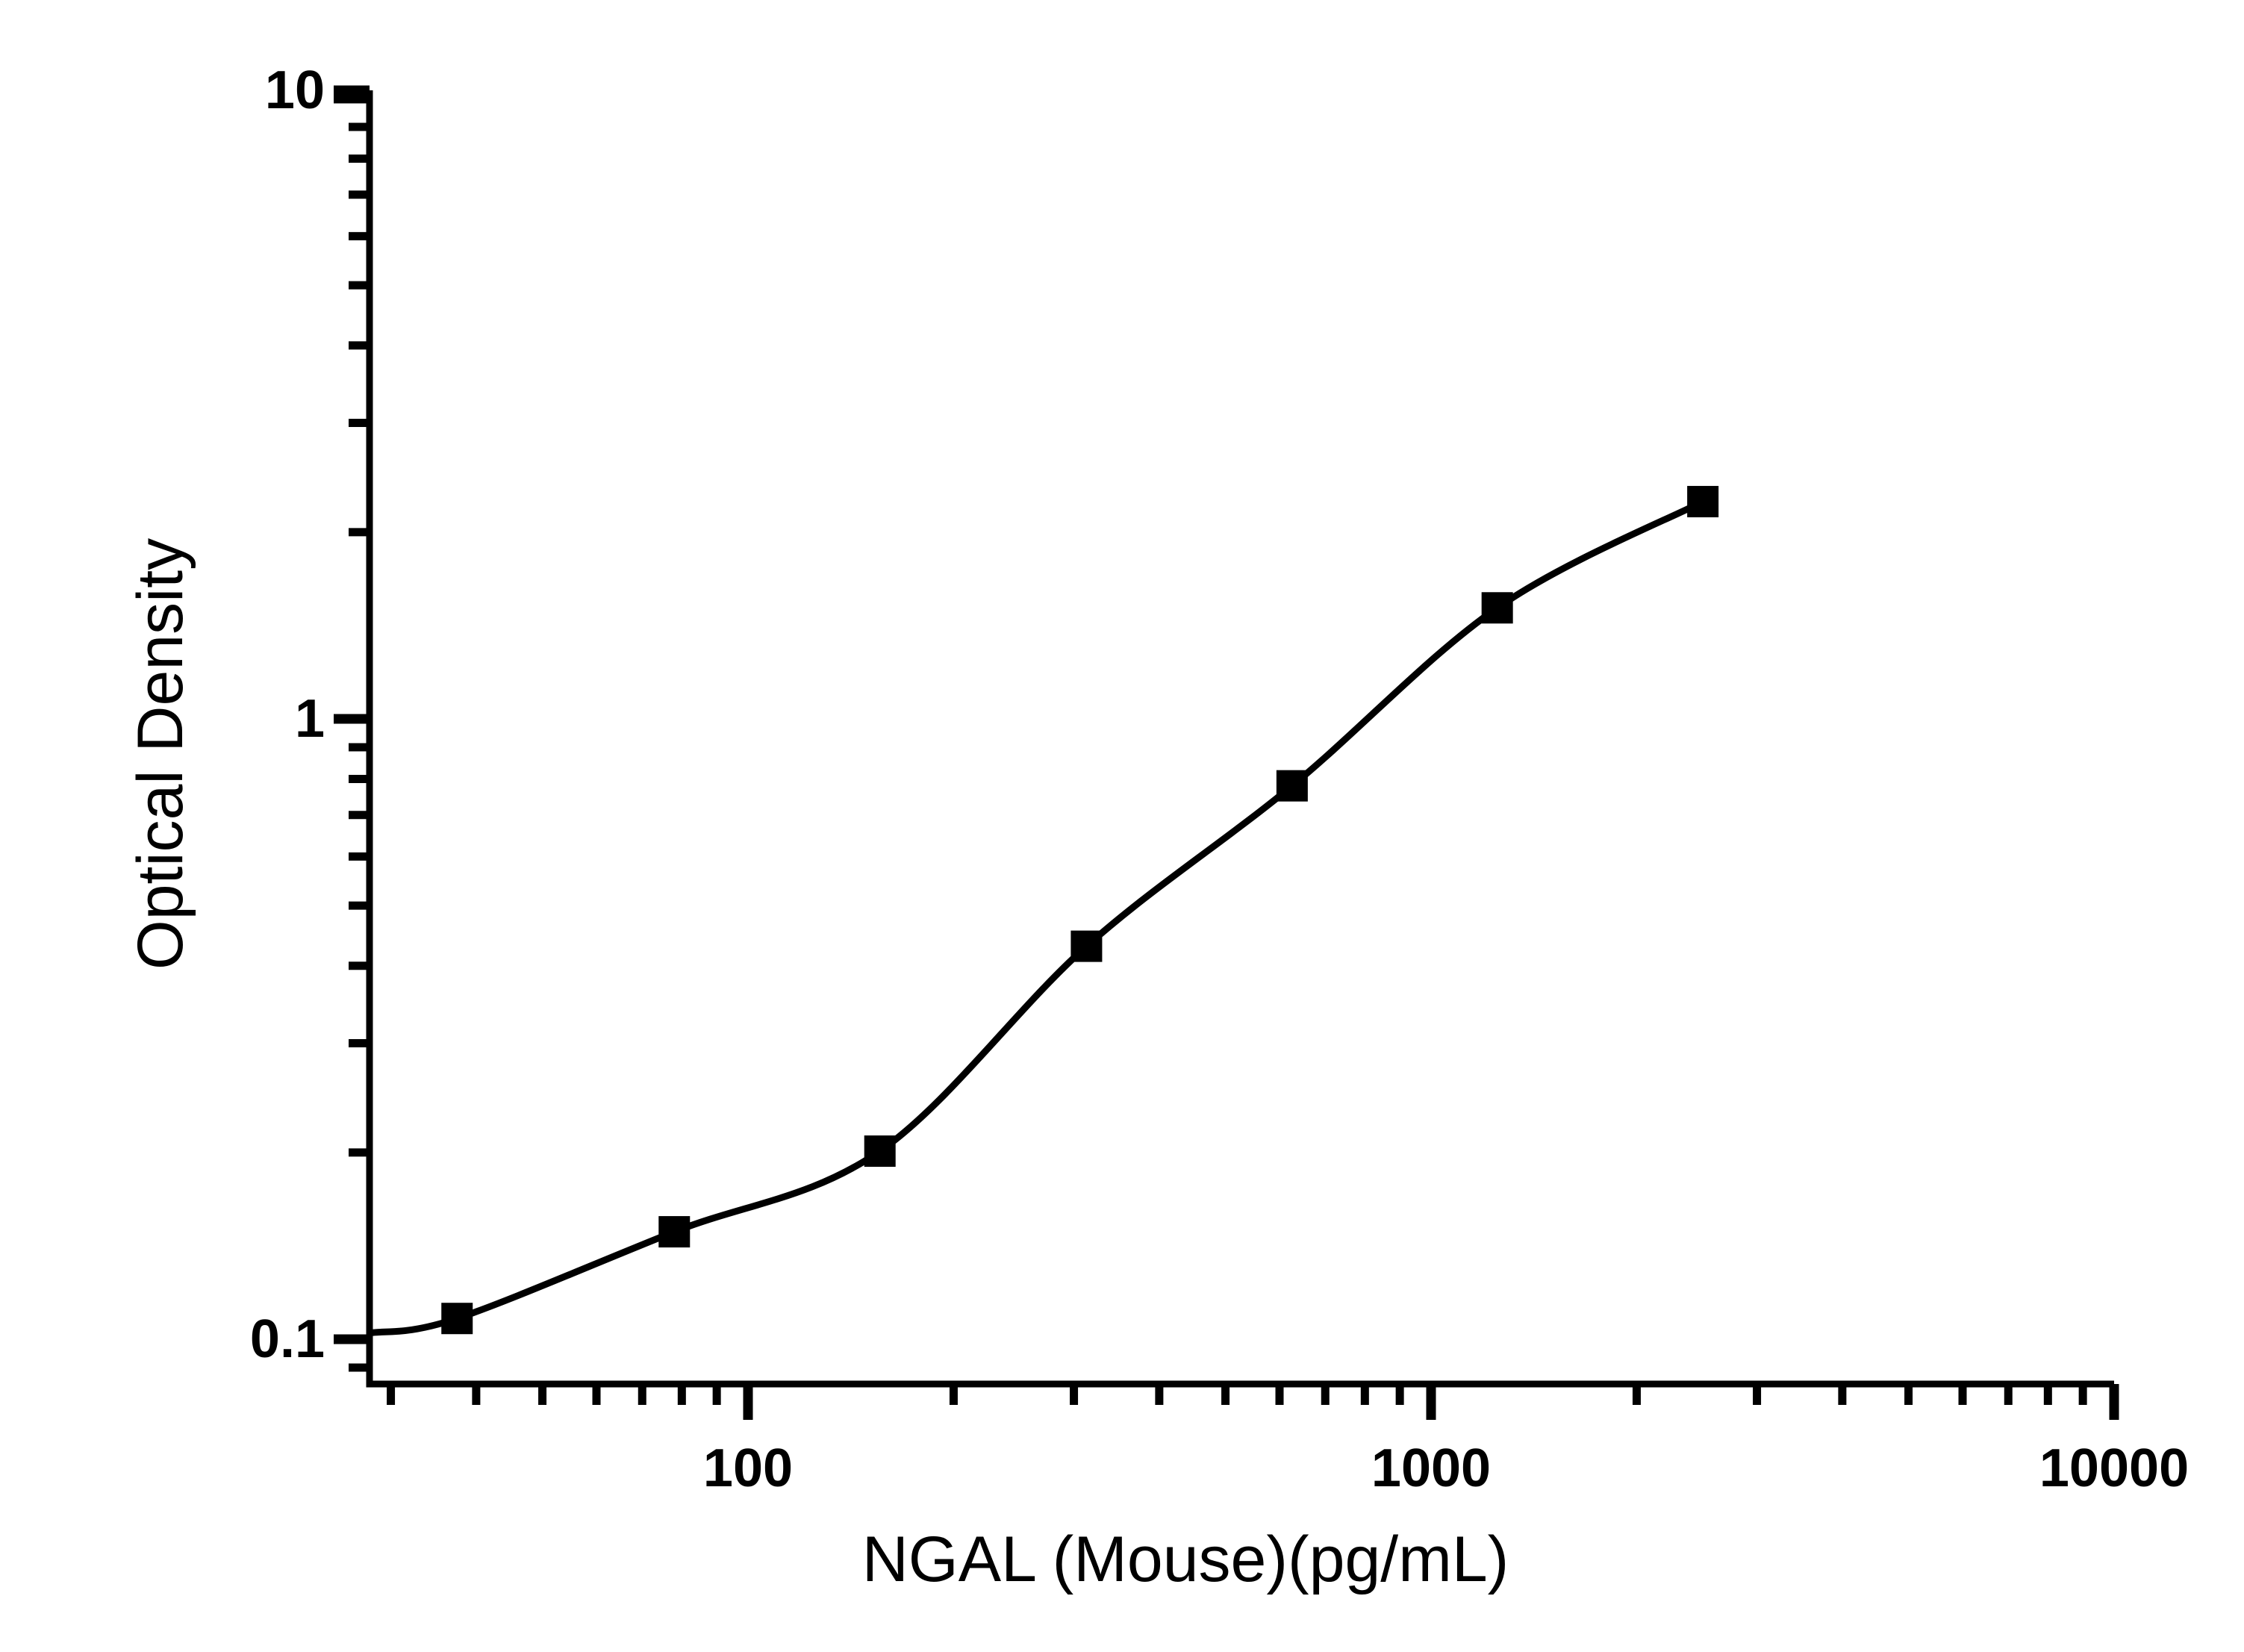 The height and width of the screenshot is (1652, 2244). What do you see at coordinates (748, 1468) in the screenshot?
I see `x-tick-label: 100` at bounding box center [748, 1468].